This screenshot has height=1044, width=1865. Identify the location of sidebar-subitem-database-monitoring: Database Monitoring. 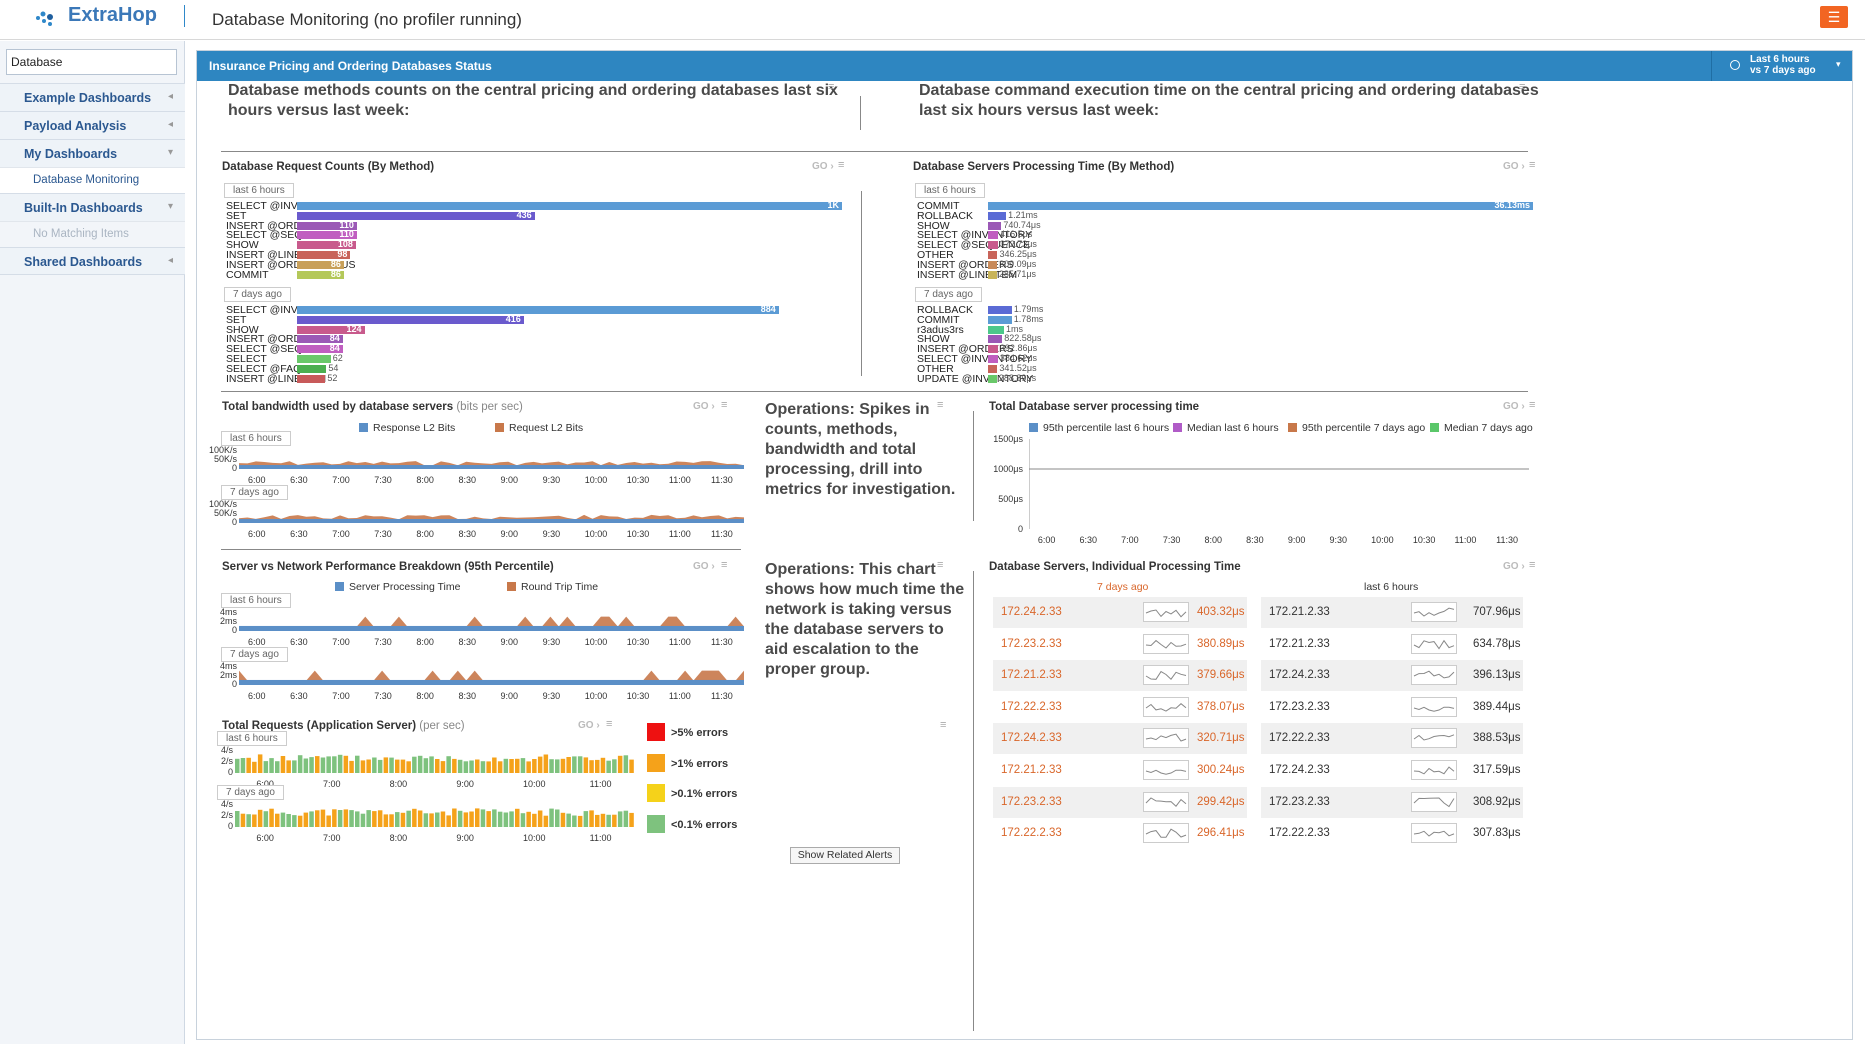
(92, 180).